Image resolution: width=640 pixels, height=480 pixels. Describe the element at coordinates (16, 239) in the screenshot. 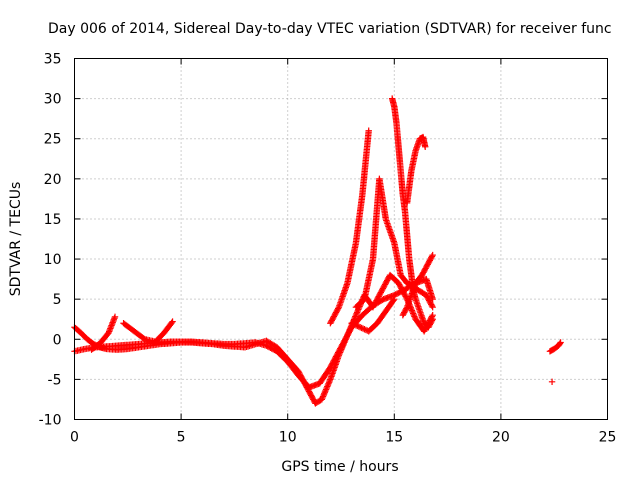

I see `y-axis-label: SDTVAR / TECUs` at that location.